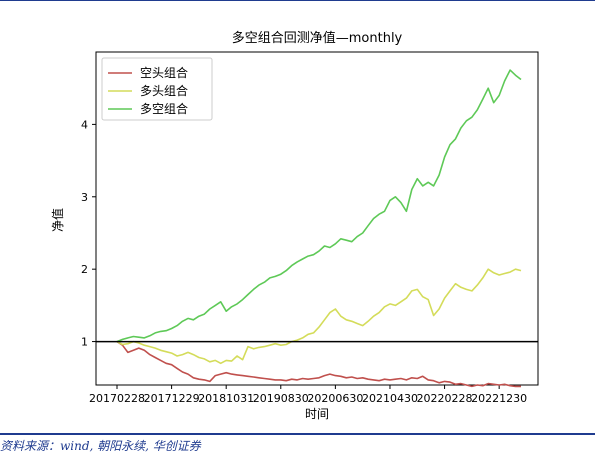  I want to click on y-tick-label: 4, so click(84, 124).